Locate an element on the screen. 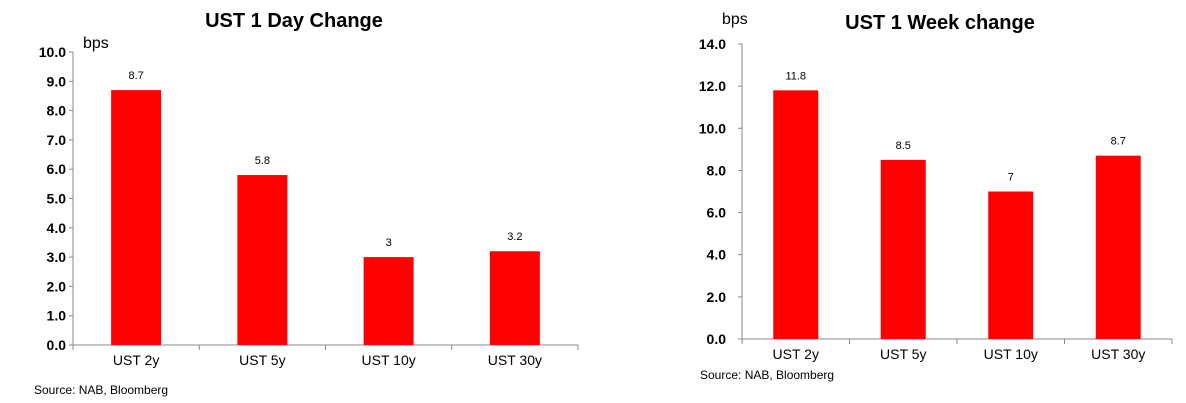 The image size is (1186, 403). data-label: 11.8 is located at coordinates (795, 76).